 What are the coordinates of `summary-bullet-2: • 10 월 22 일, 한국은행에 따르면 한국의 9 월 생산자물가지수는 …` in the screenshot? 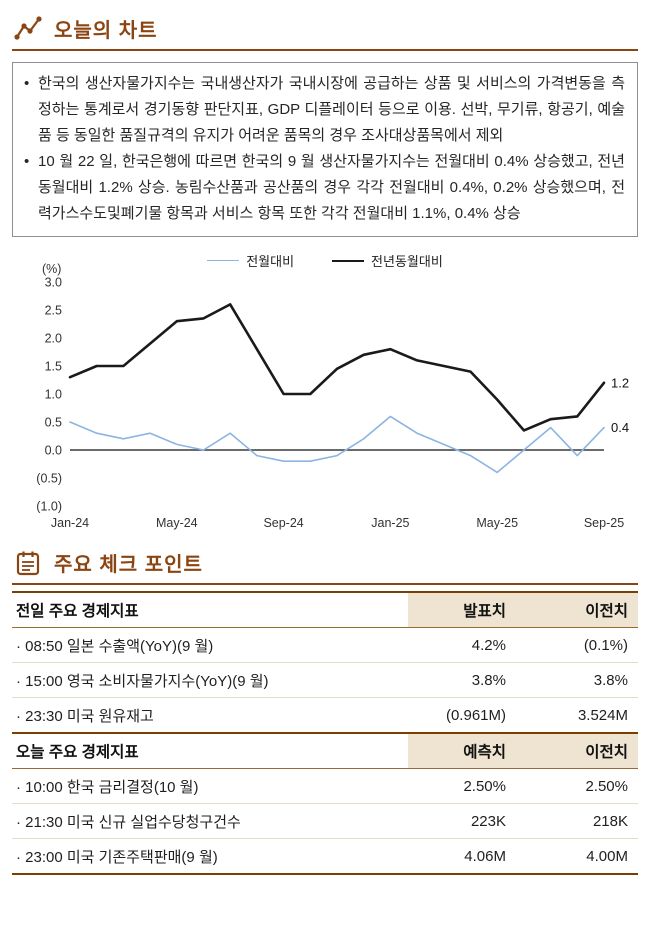 It's located at (324, 188).